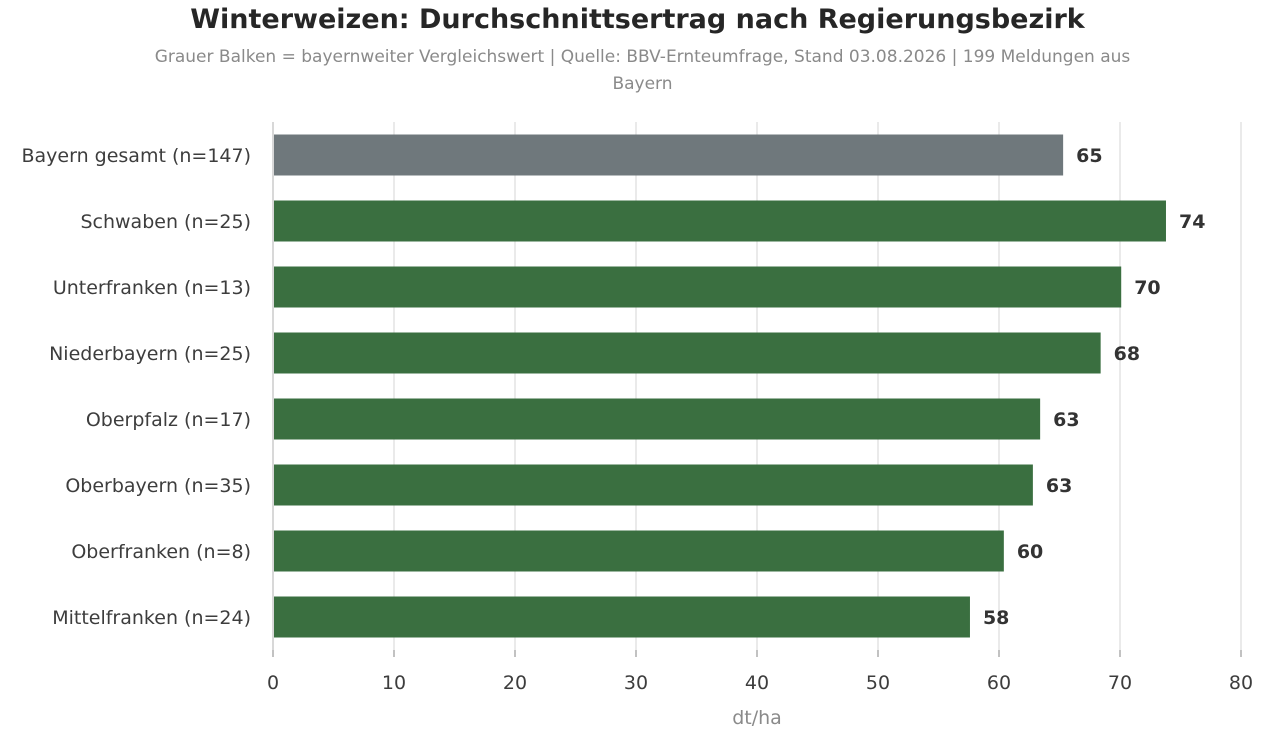  Describe the element at coordinates (636, 683) in the screenshot. I see `x-tick-label-30: 30` at that location.